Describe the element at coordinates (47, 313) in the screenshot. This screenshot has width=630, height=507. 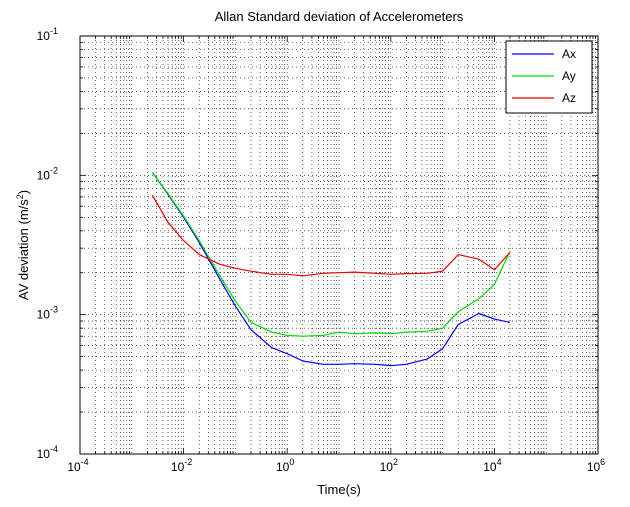
I see `y-tick-label: 10⁻³` at that location.